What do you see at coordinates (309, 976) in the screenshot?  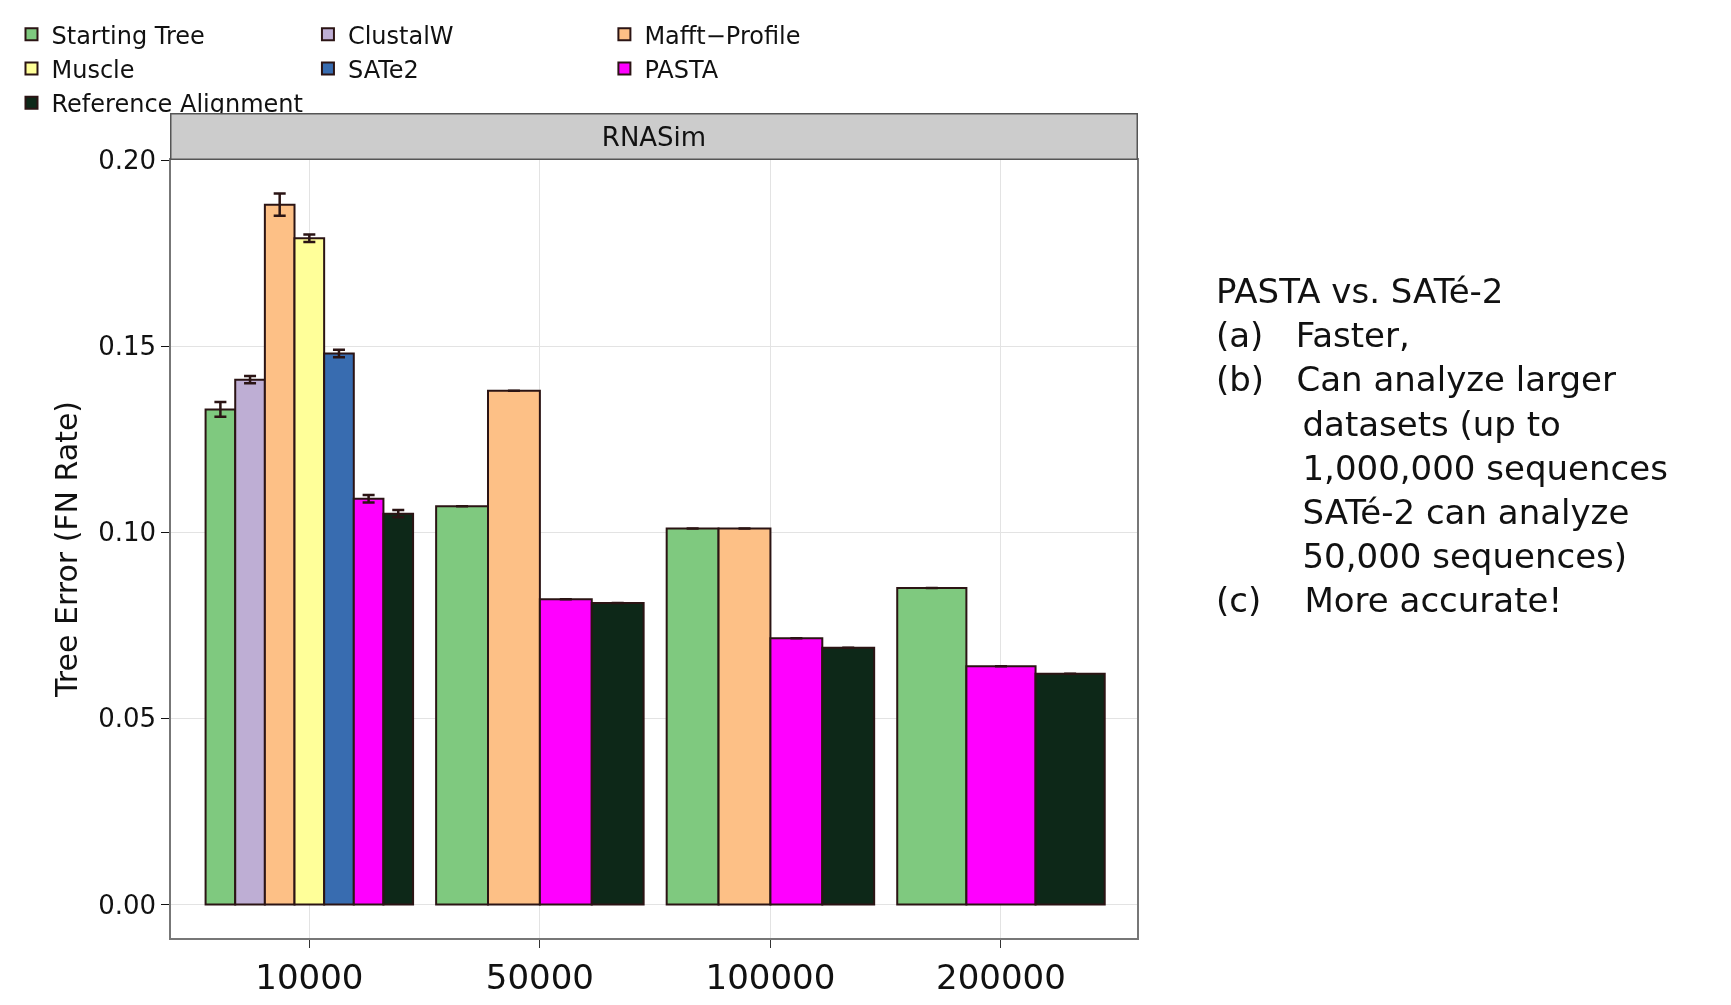 I see `x-tick-label: 10000` at bounding box center [309, 976].